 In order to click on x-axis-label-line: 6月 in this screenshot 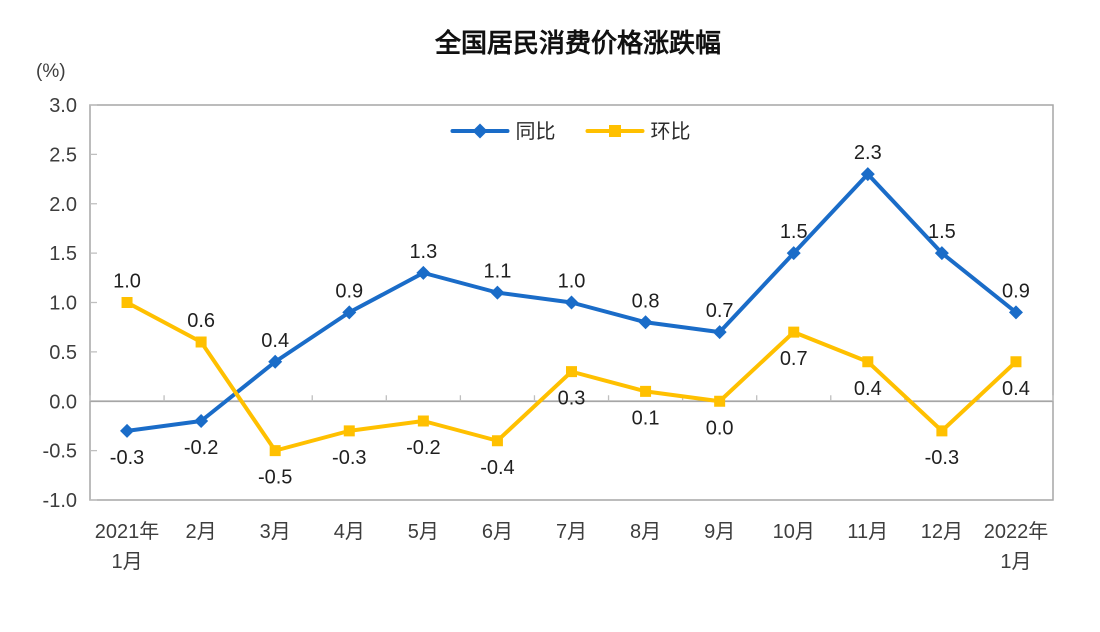, I will do `click(497, 532)`.